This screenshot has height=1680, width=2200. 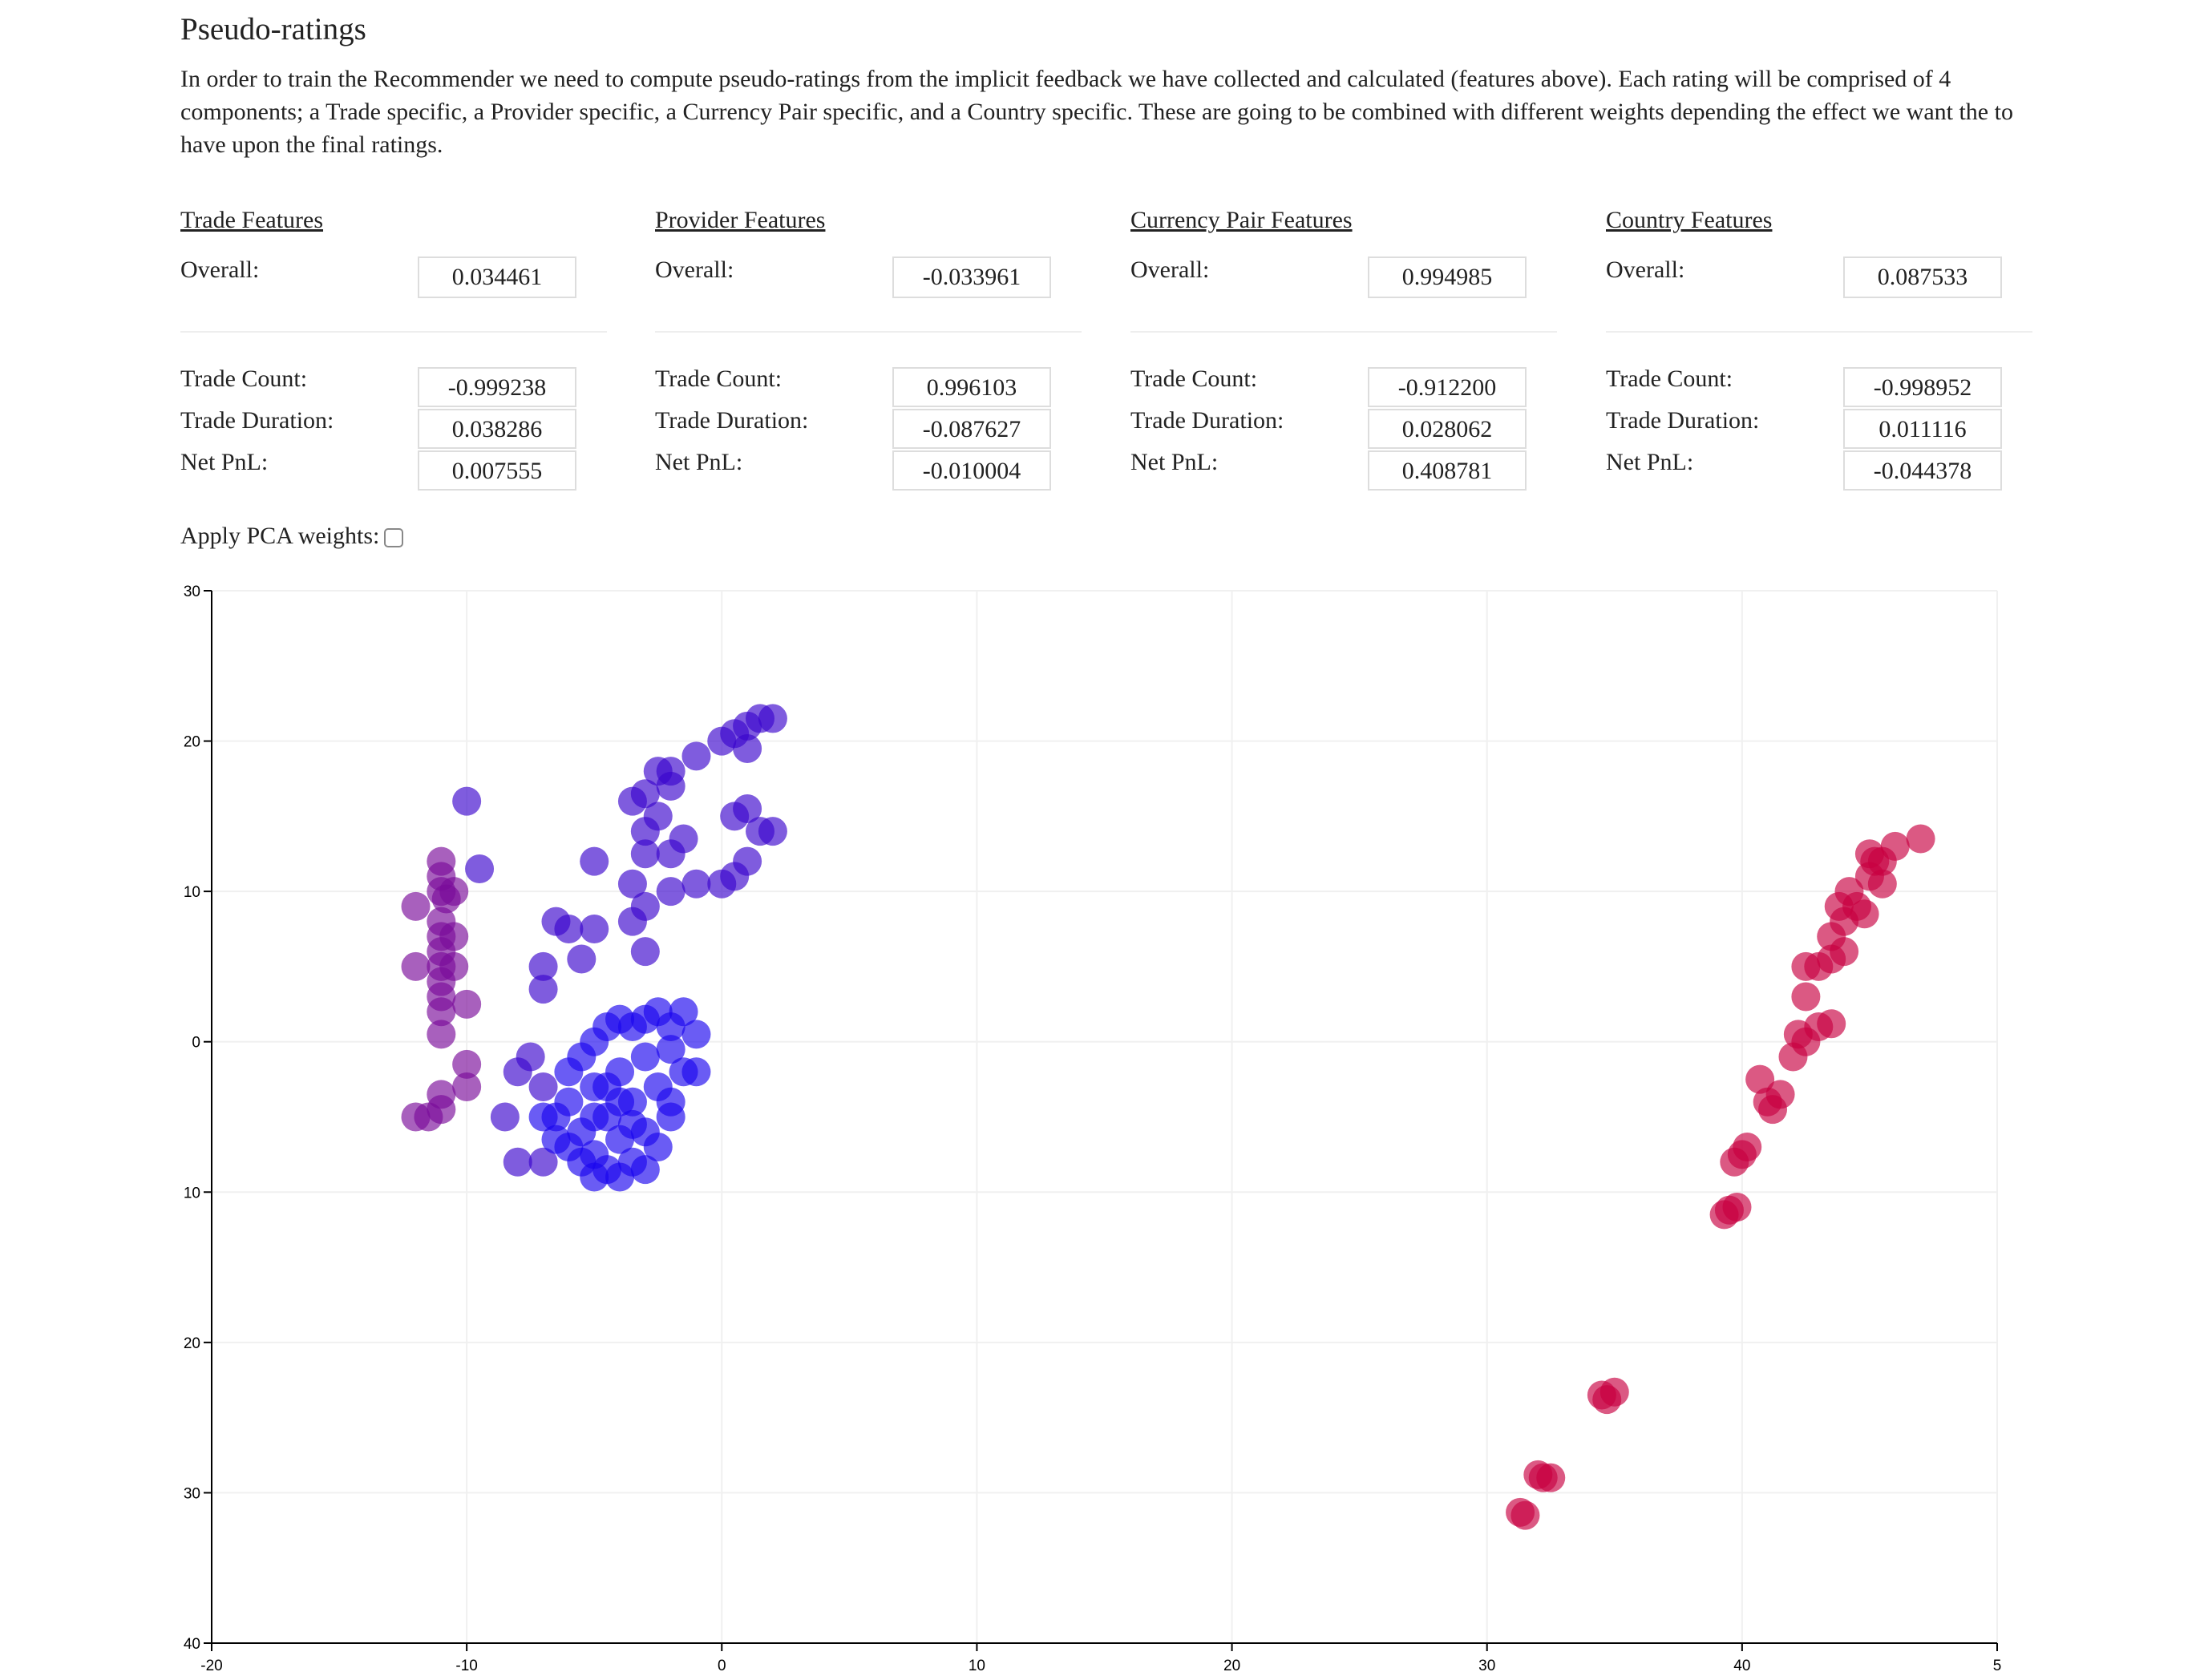 I want to click on x-tick-label: 10, so click(x=977, y=1666).